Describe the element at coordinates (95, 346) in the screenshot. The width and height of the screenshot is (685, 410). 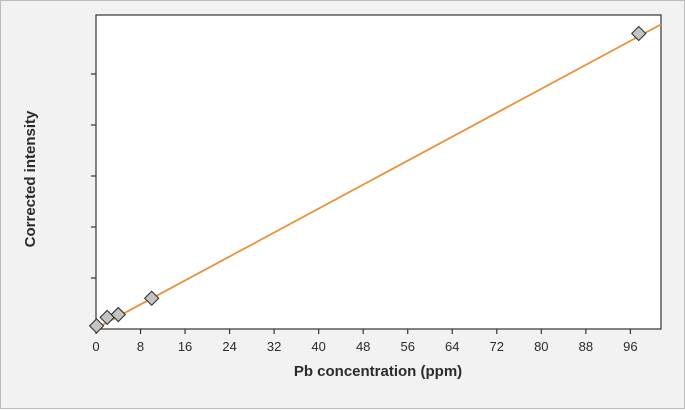
I see `x-tick-label: 0` at that location.